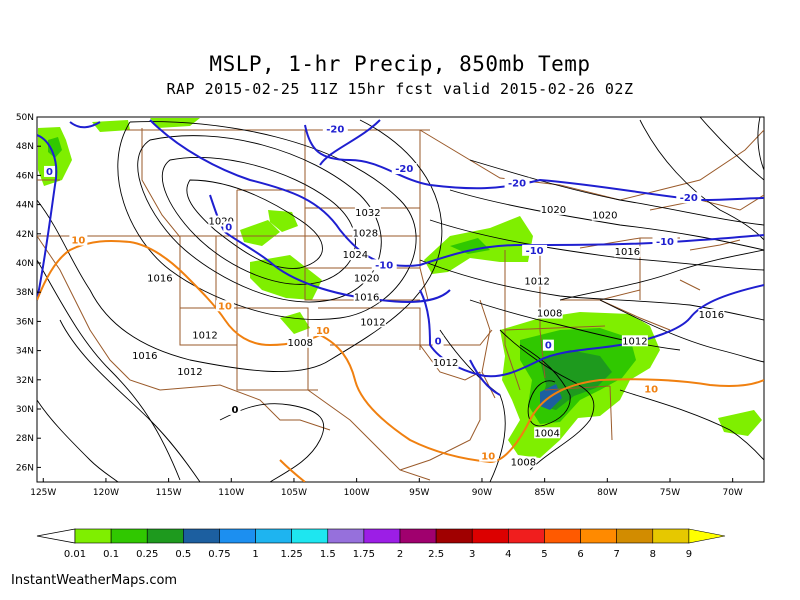 Image resolution: width=800 pixels, height=600 pixels. Describe the element at coordinates (547, 433) in the screenshot. I see `isobar-label: 1004` at that location.